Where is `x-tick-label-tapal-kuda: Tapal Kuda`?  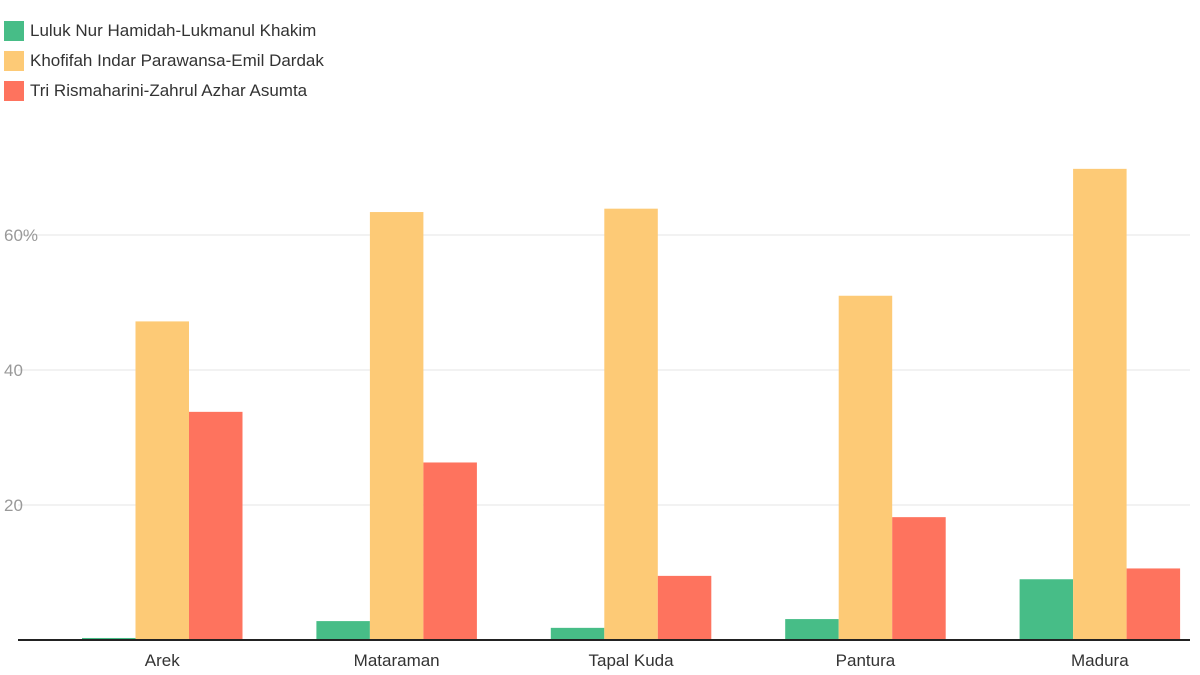 x-tick-label-tapal-kuda: Tapal Kuda is located at coordinates (632, 660).